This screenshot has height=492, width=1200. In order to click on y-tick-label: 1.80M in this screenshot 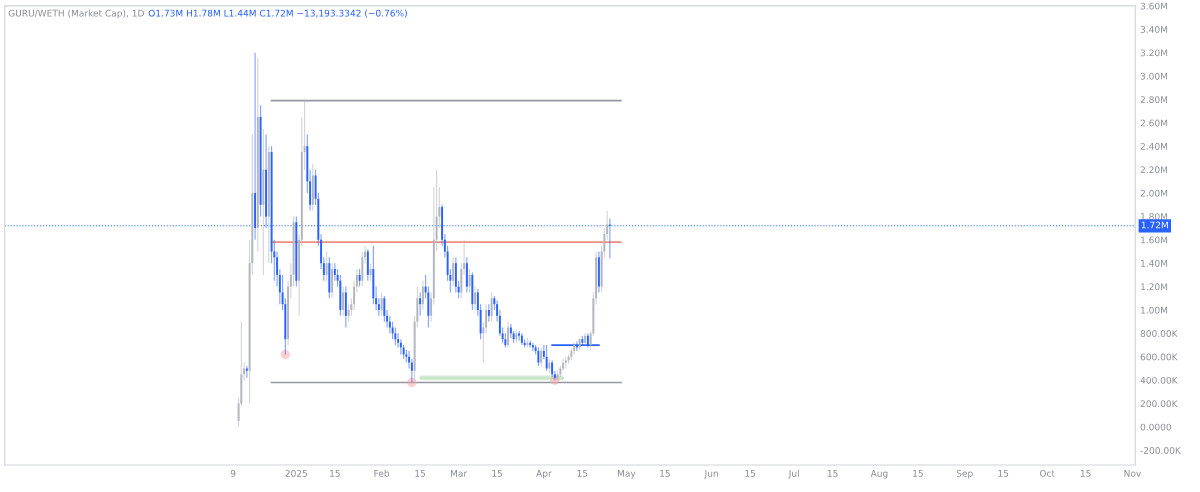, I will do `click(1154, 216)`.